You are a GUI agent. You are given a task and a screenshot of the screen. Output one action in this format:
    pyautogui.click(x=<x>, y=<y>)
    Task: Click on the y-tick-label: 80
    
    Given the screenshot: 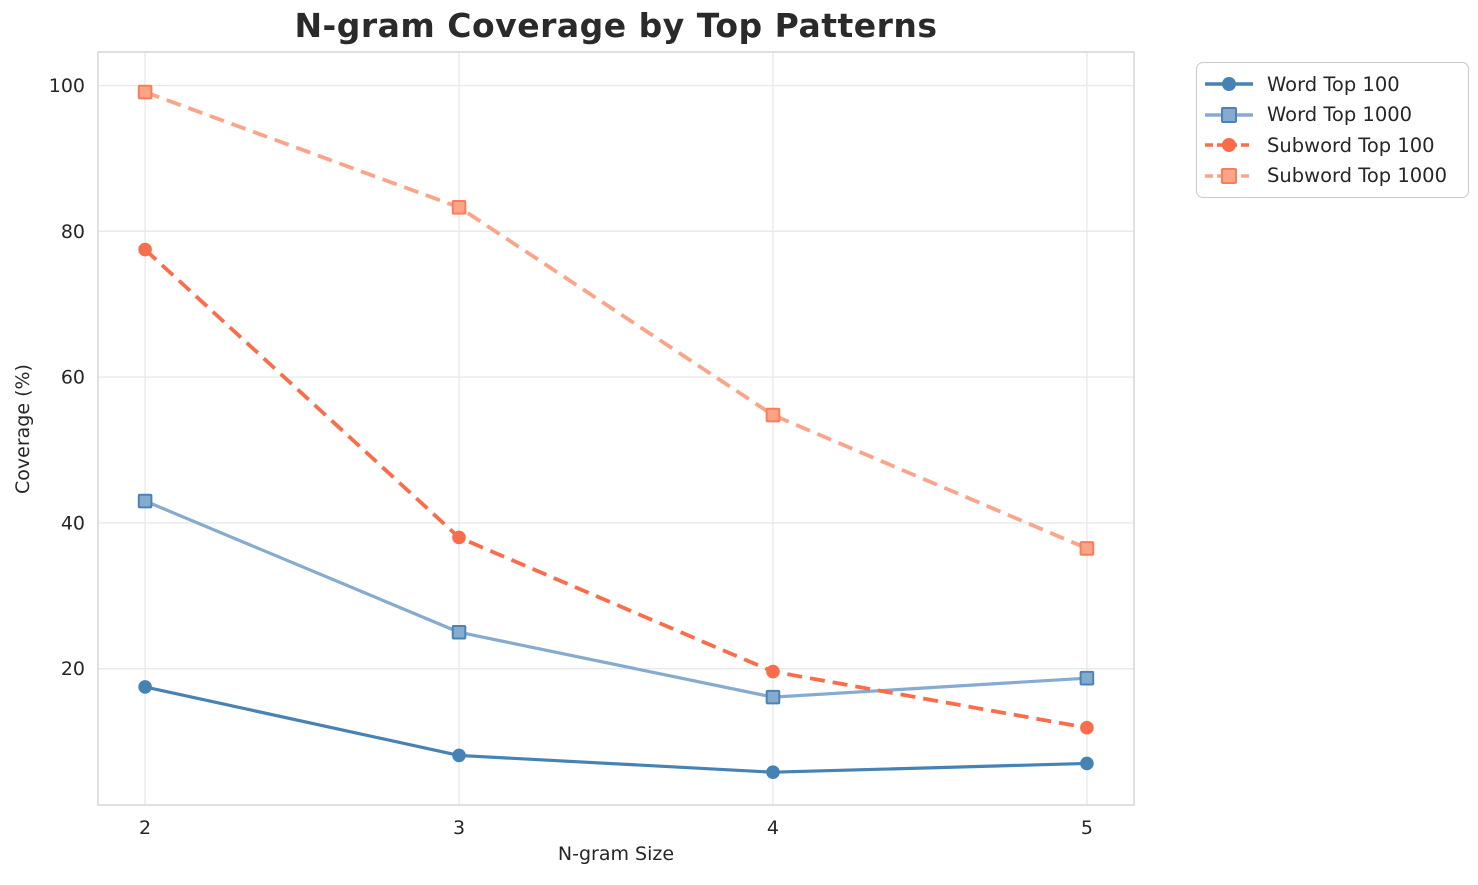 What is the action you would take?
    pyautogui.click(x=73, y=232)
    